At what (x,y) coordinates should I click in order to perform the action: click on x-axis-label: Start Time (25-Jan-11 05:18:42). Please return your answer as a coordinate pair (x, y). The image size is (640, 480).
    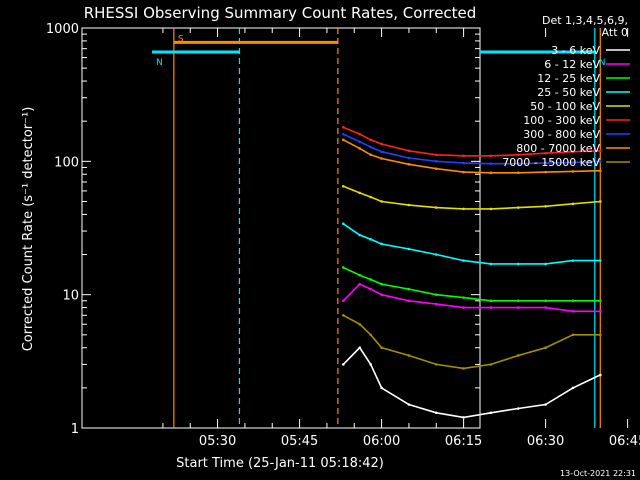
    Looking at the image, I should click on (280, 463).